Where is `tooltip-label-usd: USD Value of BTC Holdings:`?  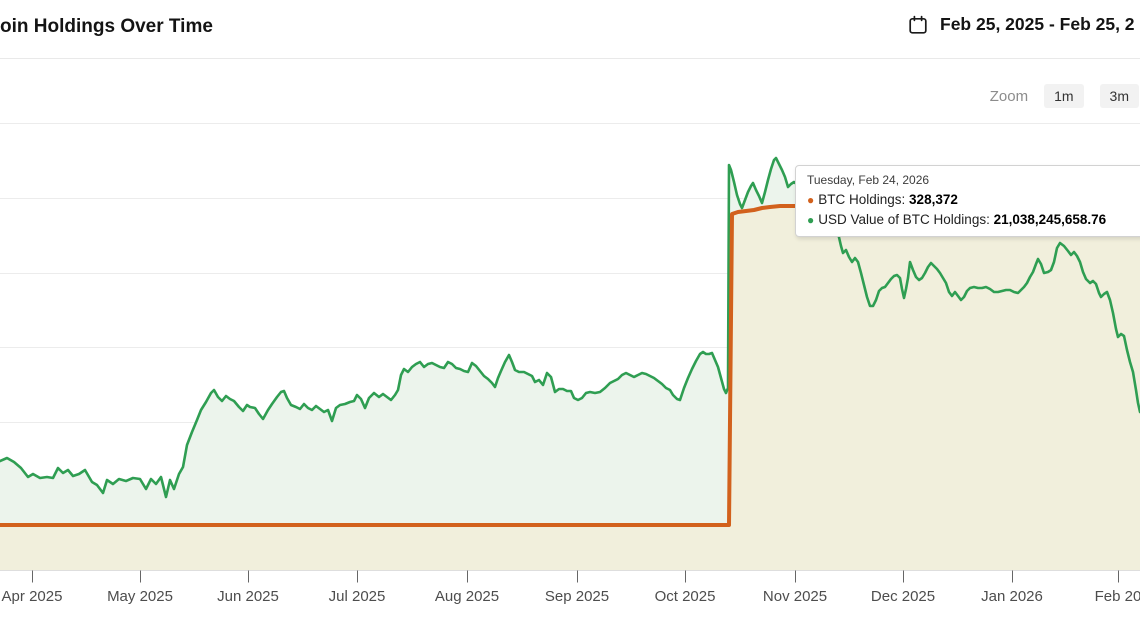 tooltip-label-usd: USD Value of BTC Holdings: is located at coordinates (906, 219).